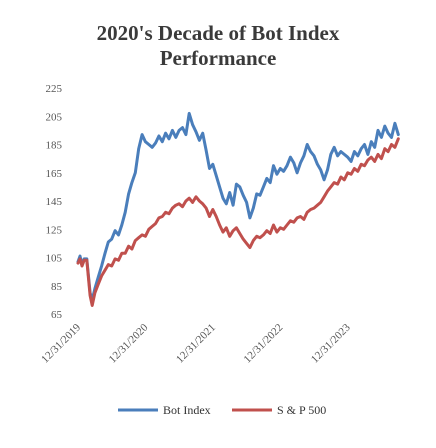 This screenshot has width=436, height=448. I want to click on y-tick-label: 225, so click(54, 89).